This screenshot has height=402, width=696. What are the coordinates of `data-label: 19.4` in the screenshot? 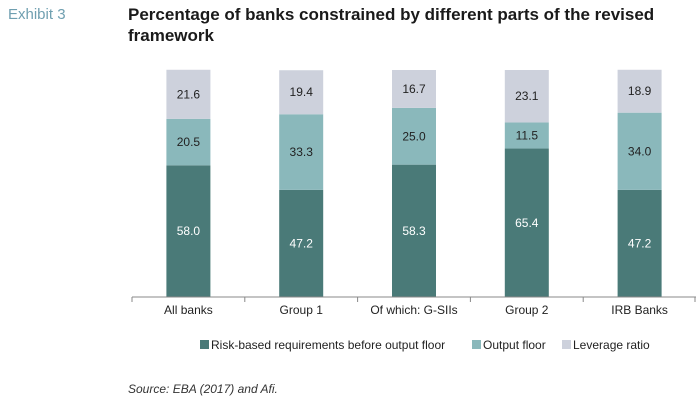 It's located at (302, 92).